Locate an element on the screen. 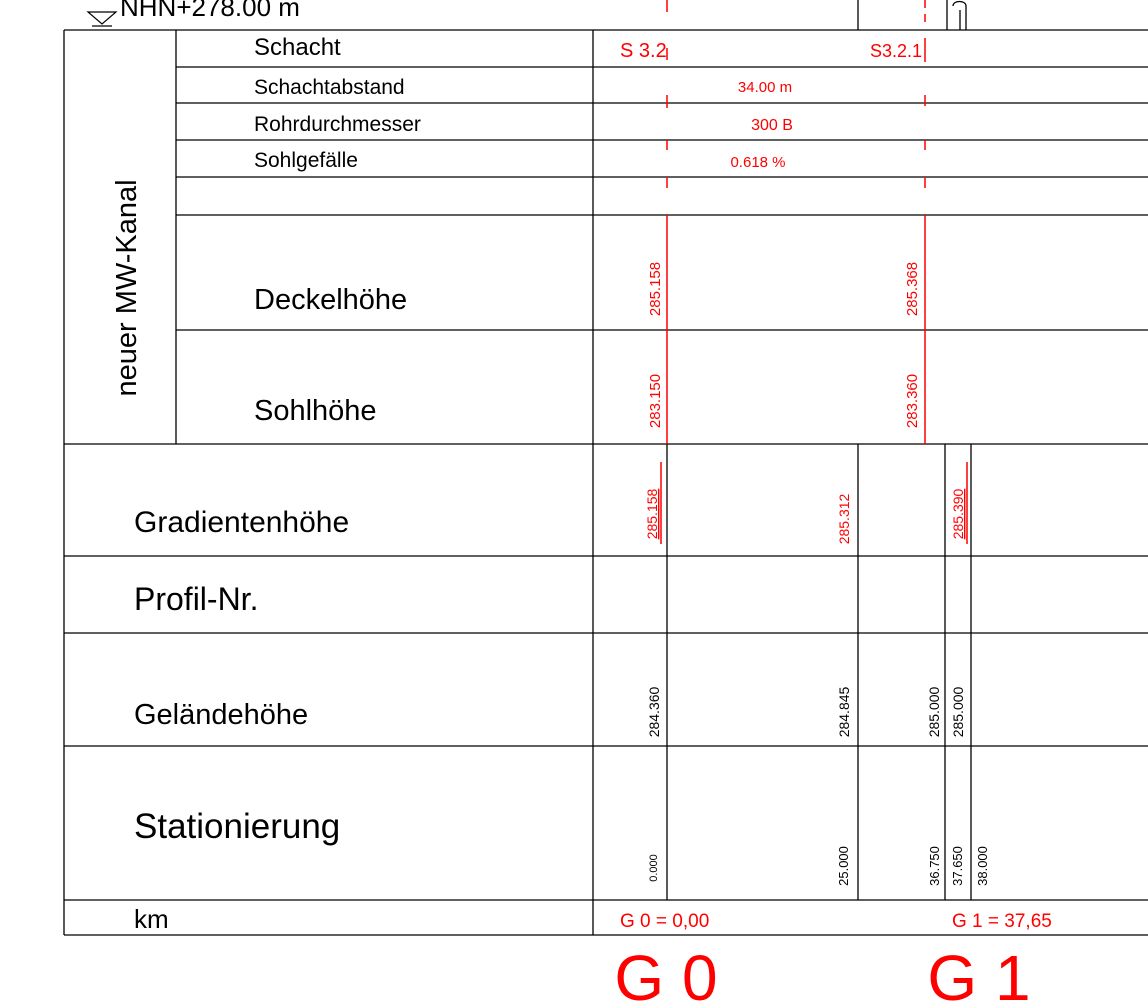  row-label-schachtabstand: Schachtabstand is located at coordinates (329, 87).